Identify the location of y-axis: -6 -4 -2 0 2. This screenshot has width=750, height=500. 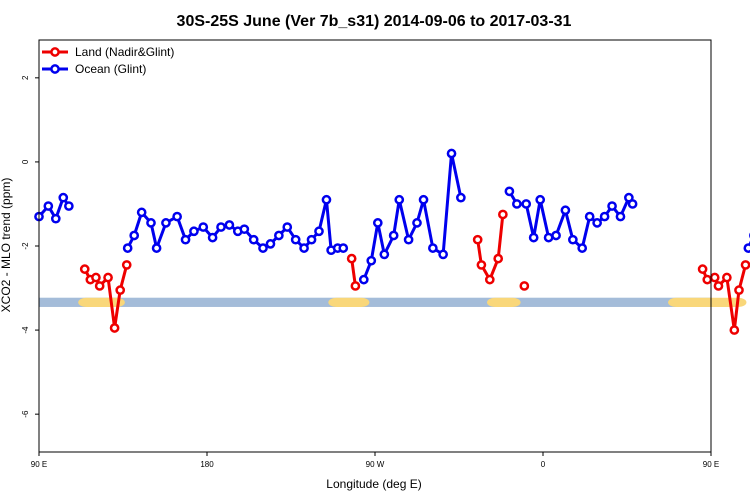
(30, 246).